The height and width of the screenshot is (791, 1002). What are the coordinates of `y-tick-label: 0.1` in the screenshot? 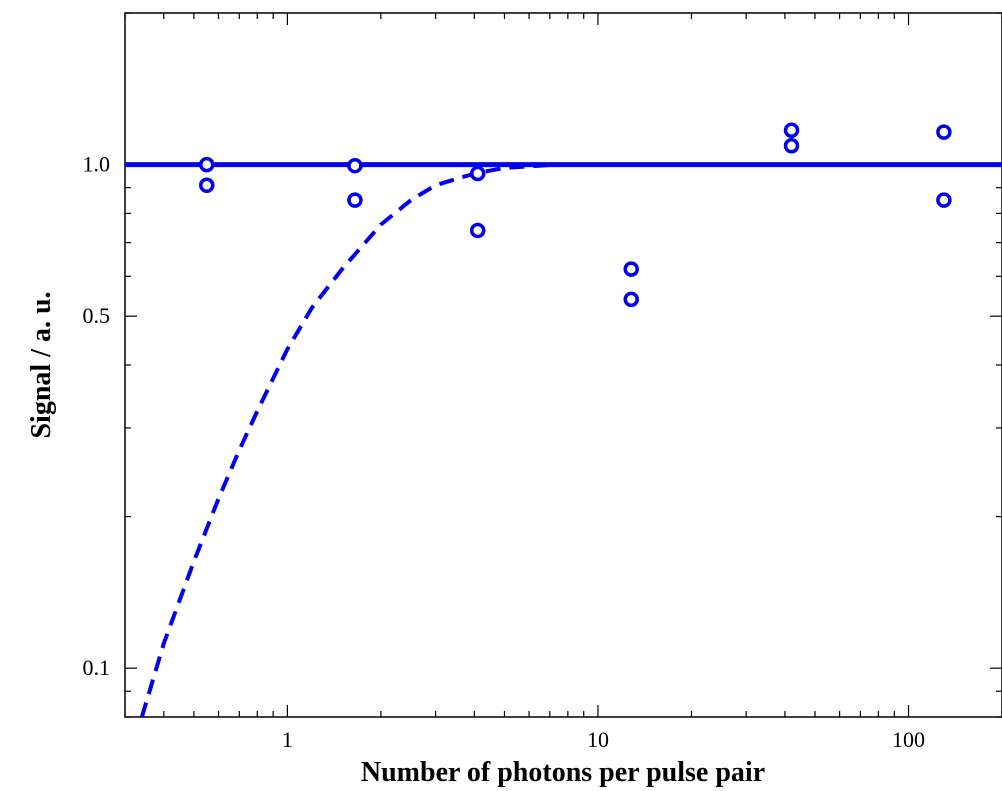 It's located at (97, 667).